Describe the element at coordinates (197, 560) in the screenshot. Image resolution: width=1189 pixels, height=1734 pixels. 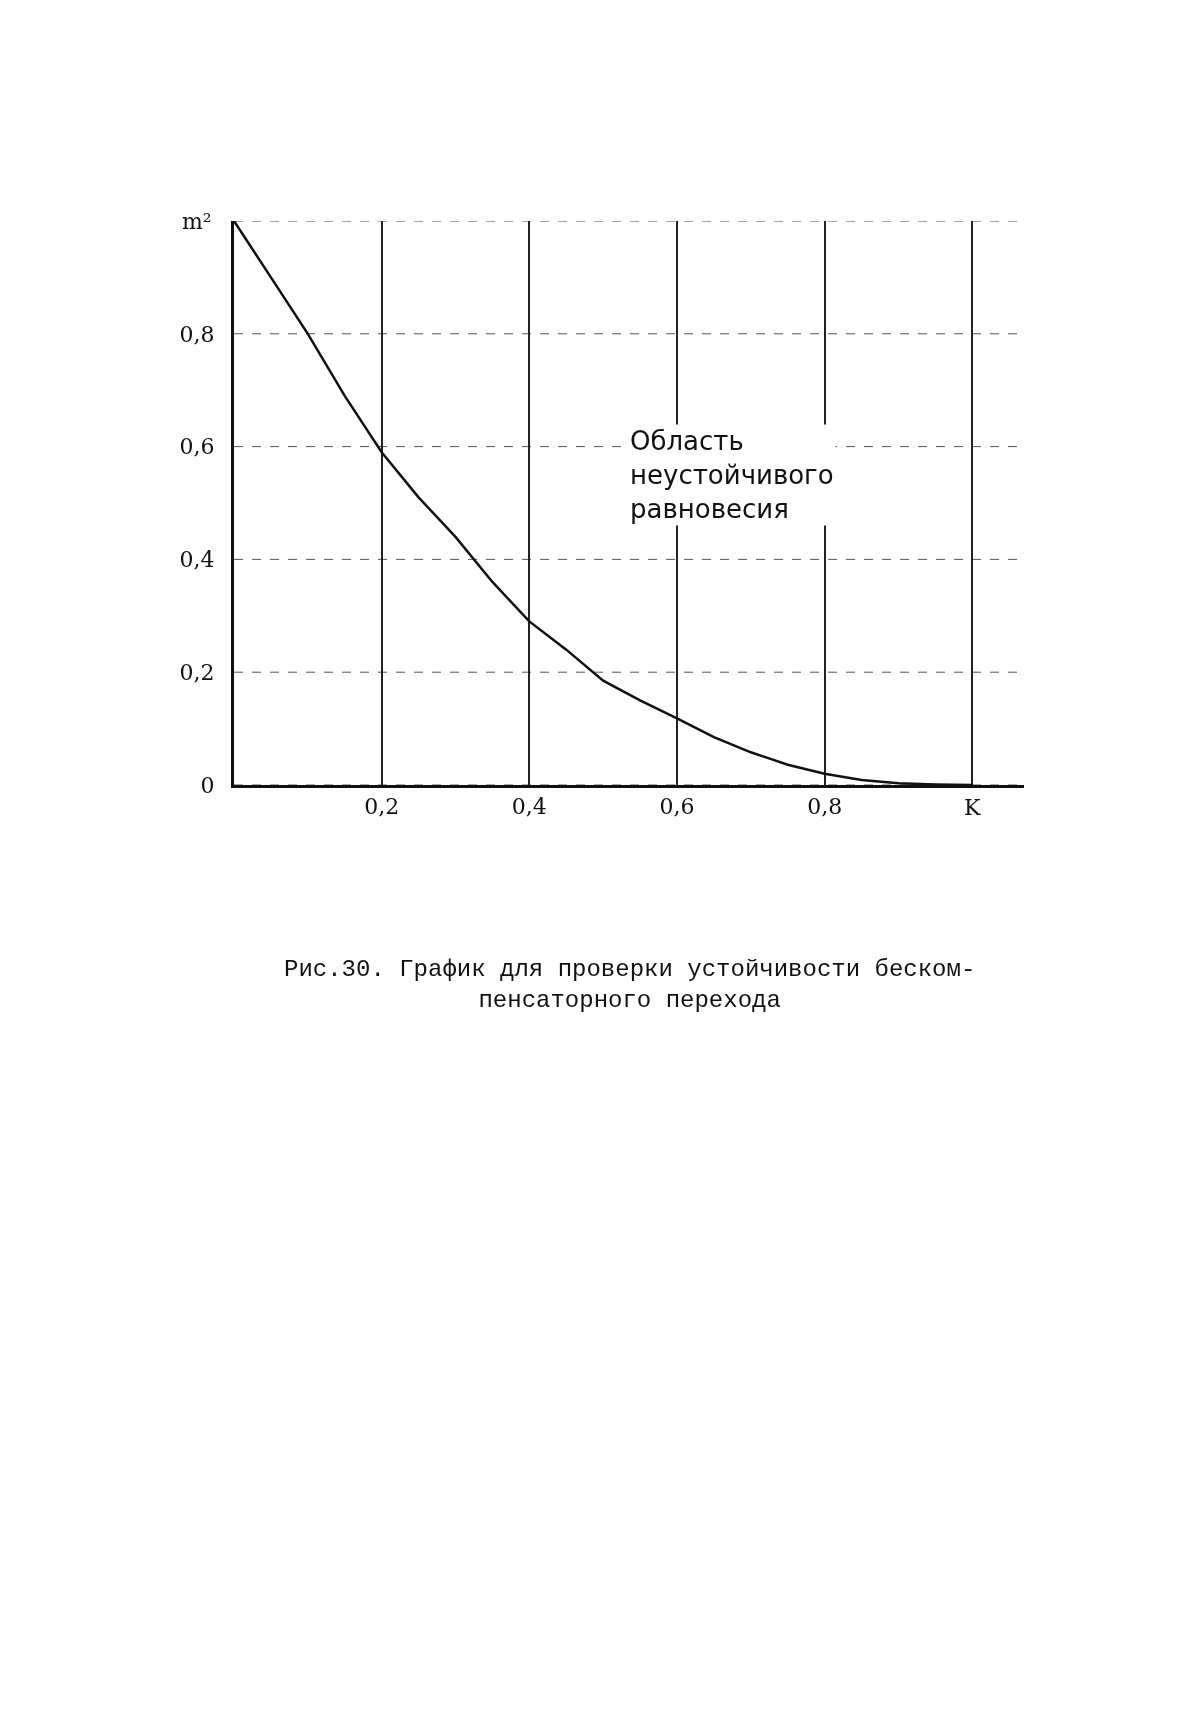
I see `y-tick-label: 0,4` at that location.